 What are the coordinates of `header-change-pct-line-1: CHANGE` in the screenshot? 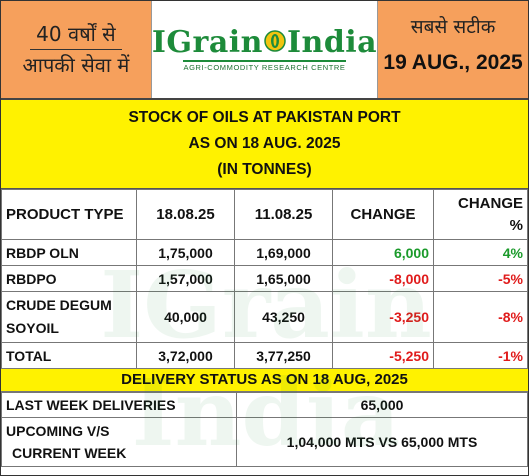 It's located at (490, 203).